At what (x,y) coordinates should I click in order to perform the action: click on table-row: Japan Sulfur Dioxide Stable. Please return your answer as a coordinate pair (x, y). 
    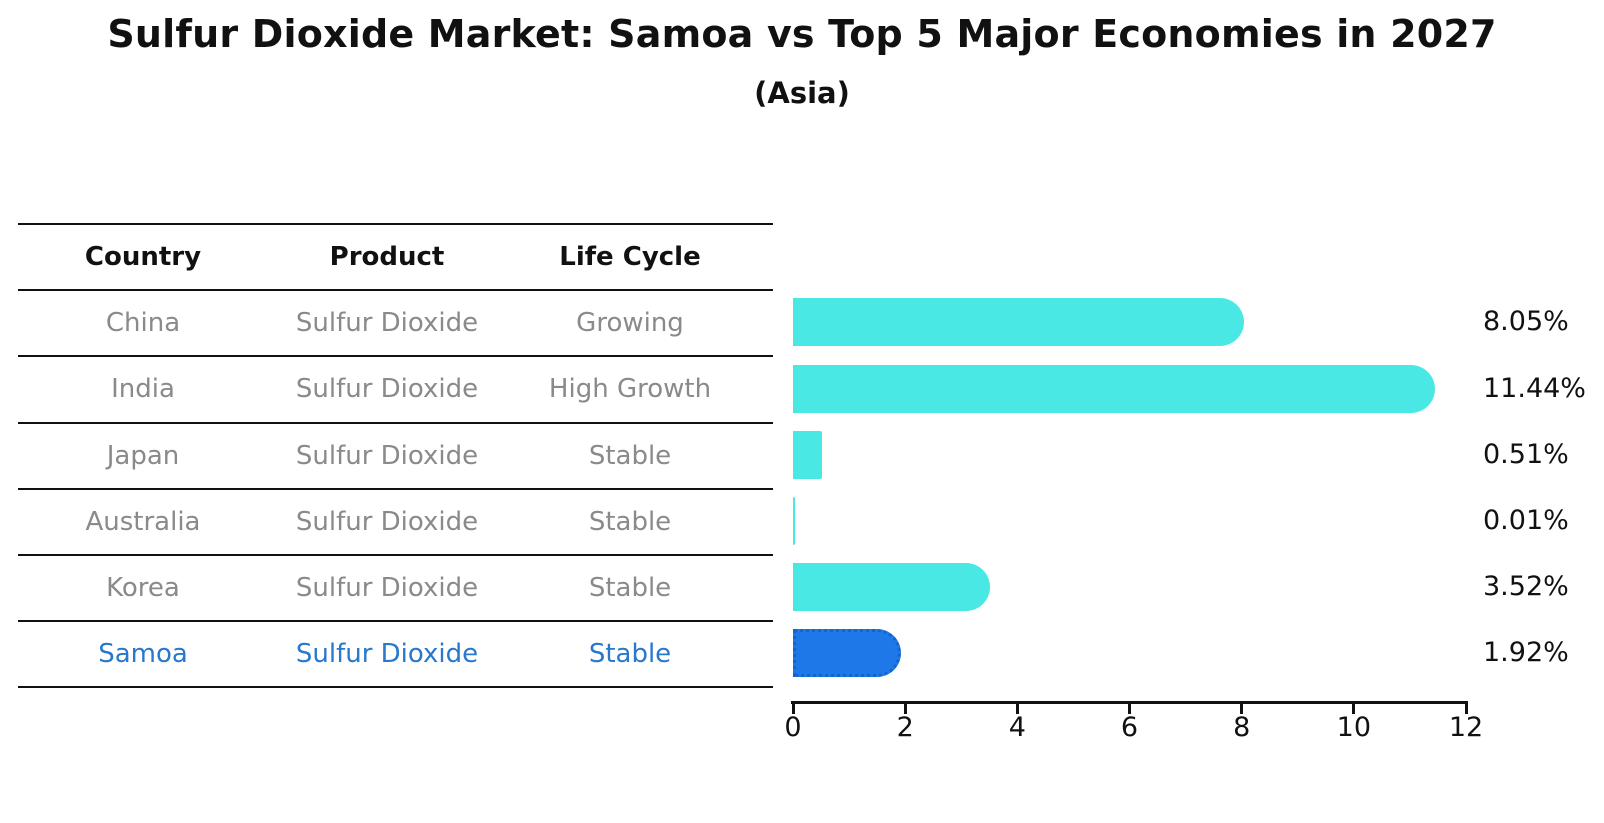
    Looking at the image, I should click on (395, 457).